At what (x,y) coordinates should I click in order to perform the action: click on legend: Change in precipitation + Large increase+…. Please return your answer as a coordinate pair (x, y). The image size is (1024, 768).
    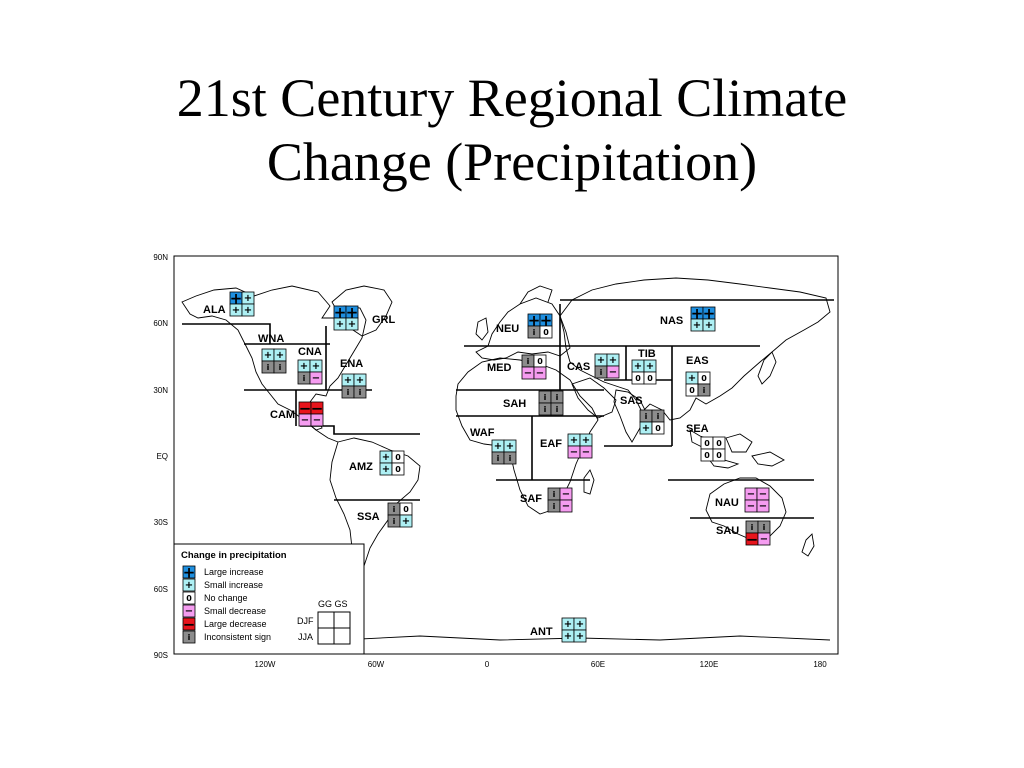
    Looking at the image, I should click on (269, 599).